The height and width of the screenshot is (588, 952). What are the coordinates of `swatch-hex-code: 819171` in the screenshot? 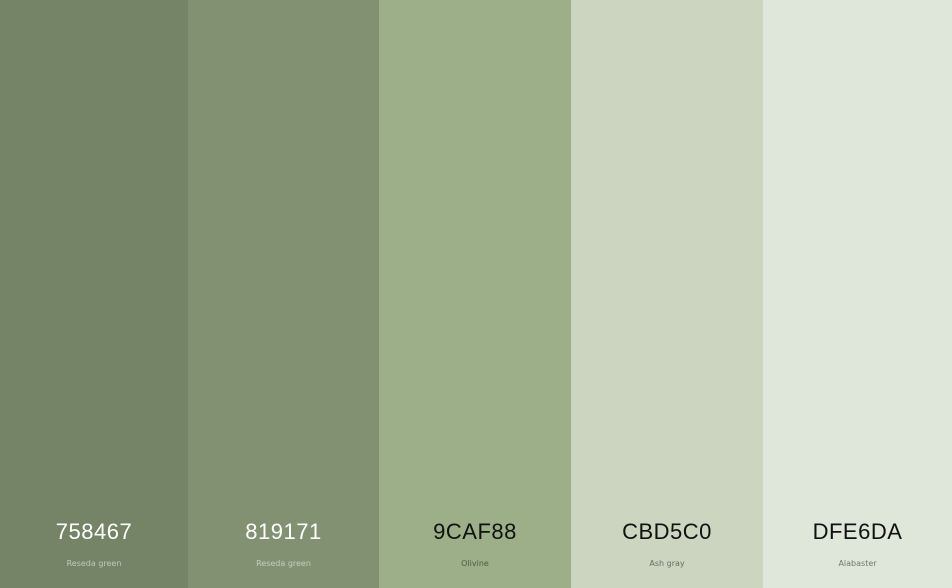 It's located at (283, 531).